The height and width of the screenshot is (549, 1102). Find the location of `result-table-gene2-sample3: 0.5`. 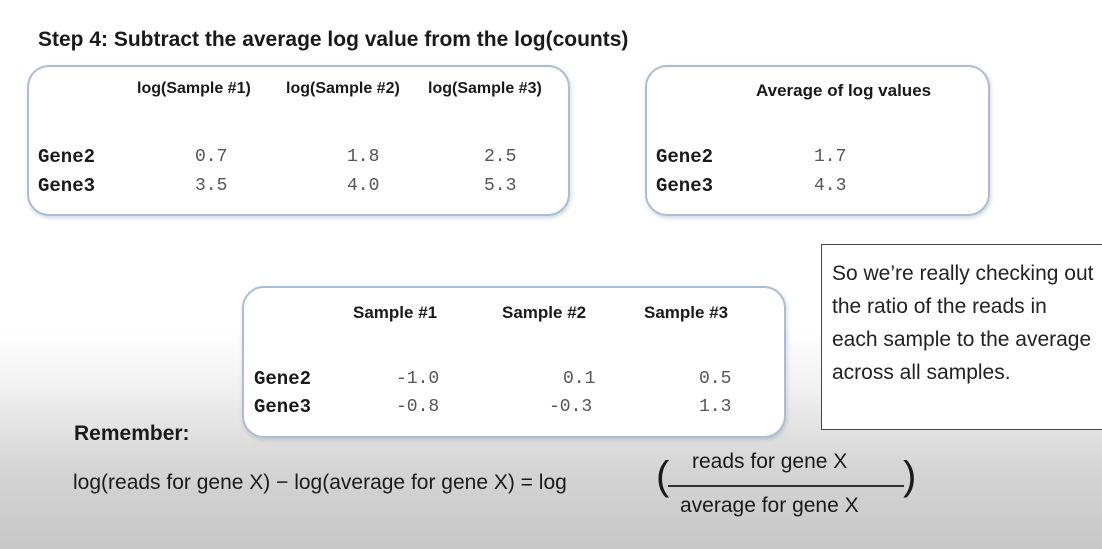

result-table-gene2-sample3: 0.5 is located at coordinates (715, 379).